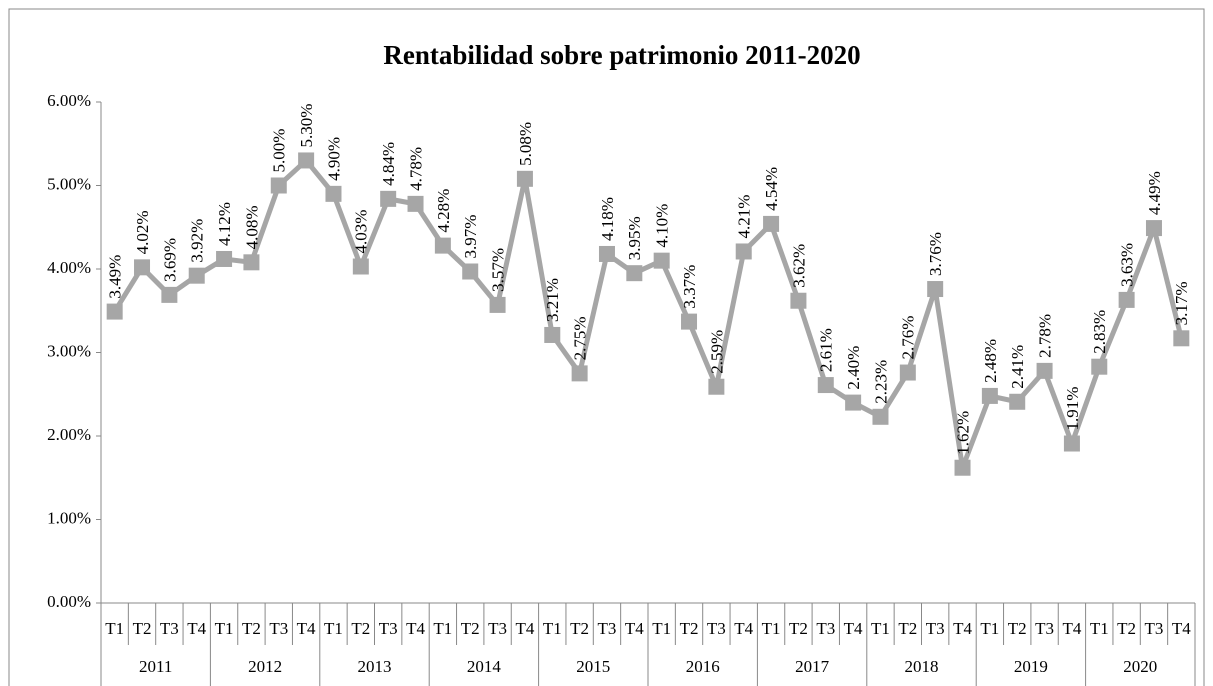 The height and width of the screenshot is (686, 1213). I want to click on data-label: 2.41%, so click(1017, 367).